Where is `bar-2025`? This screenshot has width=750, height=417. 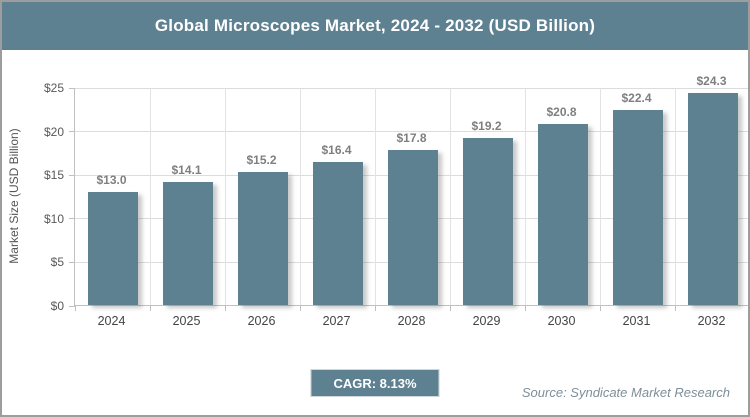 bar-2025 is located at coordinates (187, 243).